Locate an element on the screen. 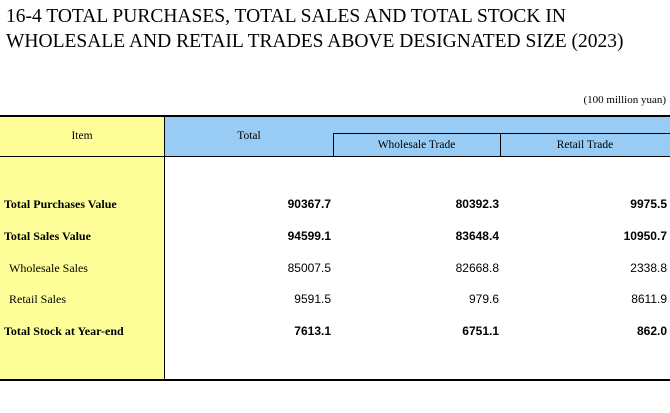 This screenshot has height=413, width=670. cell-total: 7613.1 is located at coordinates (312, 331).